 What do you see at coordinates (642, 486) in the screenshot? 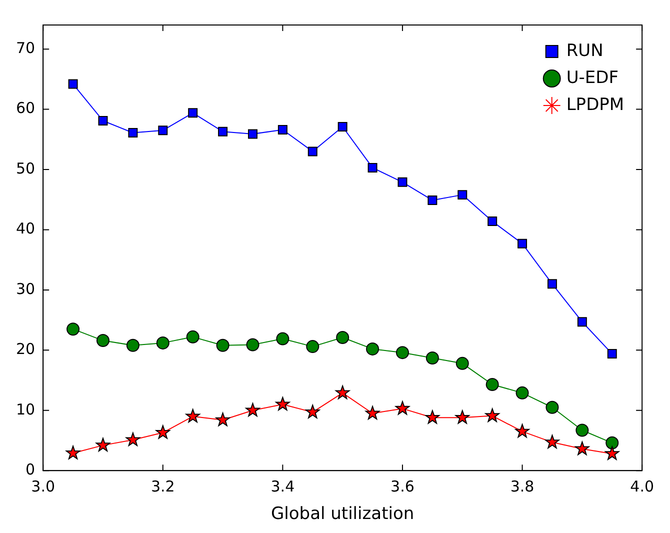
I see `x-tick-label: 4.0` at bounding box center [642, 486].